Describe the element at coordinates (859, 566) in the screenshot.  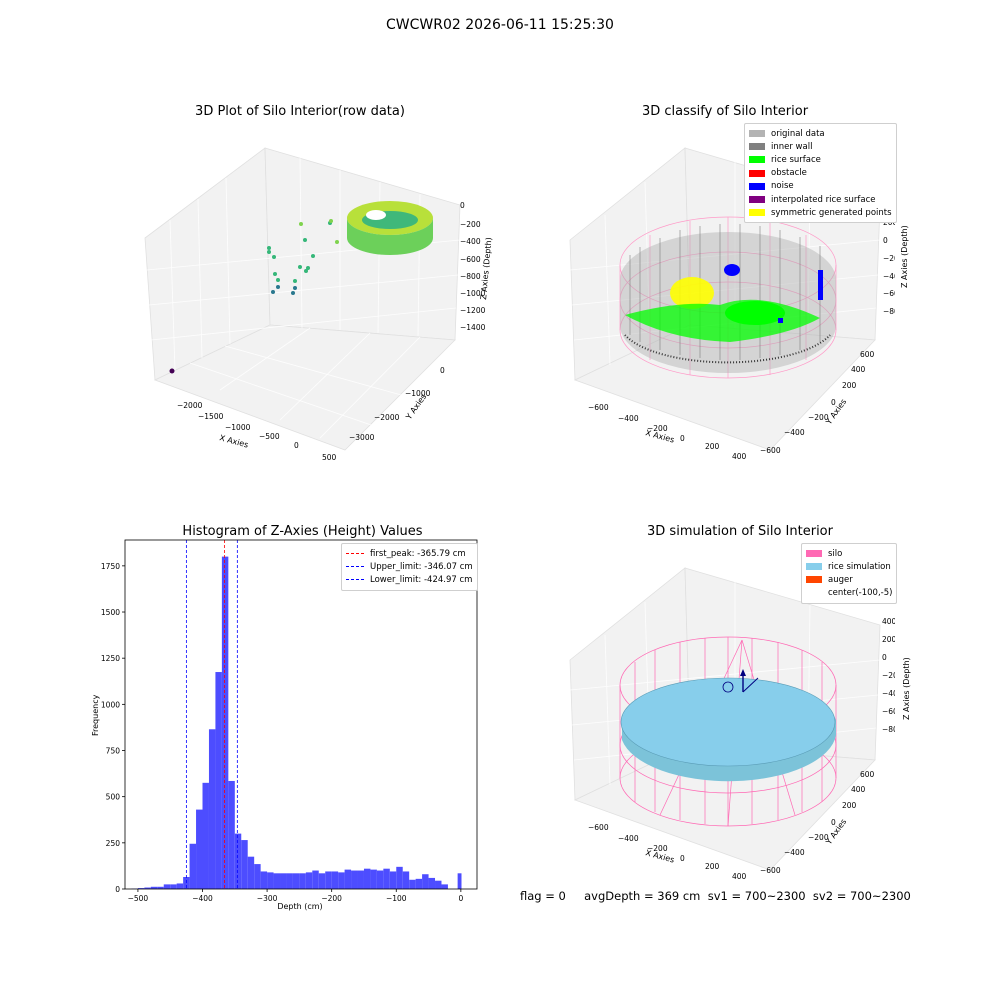
I see `simulation-legend-label: rice simulation` at that location.